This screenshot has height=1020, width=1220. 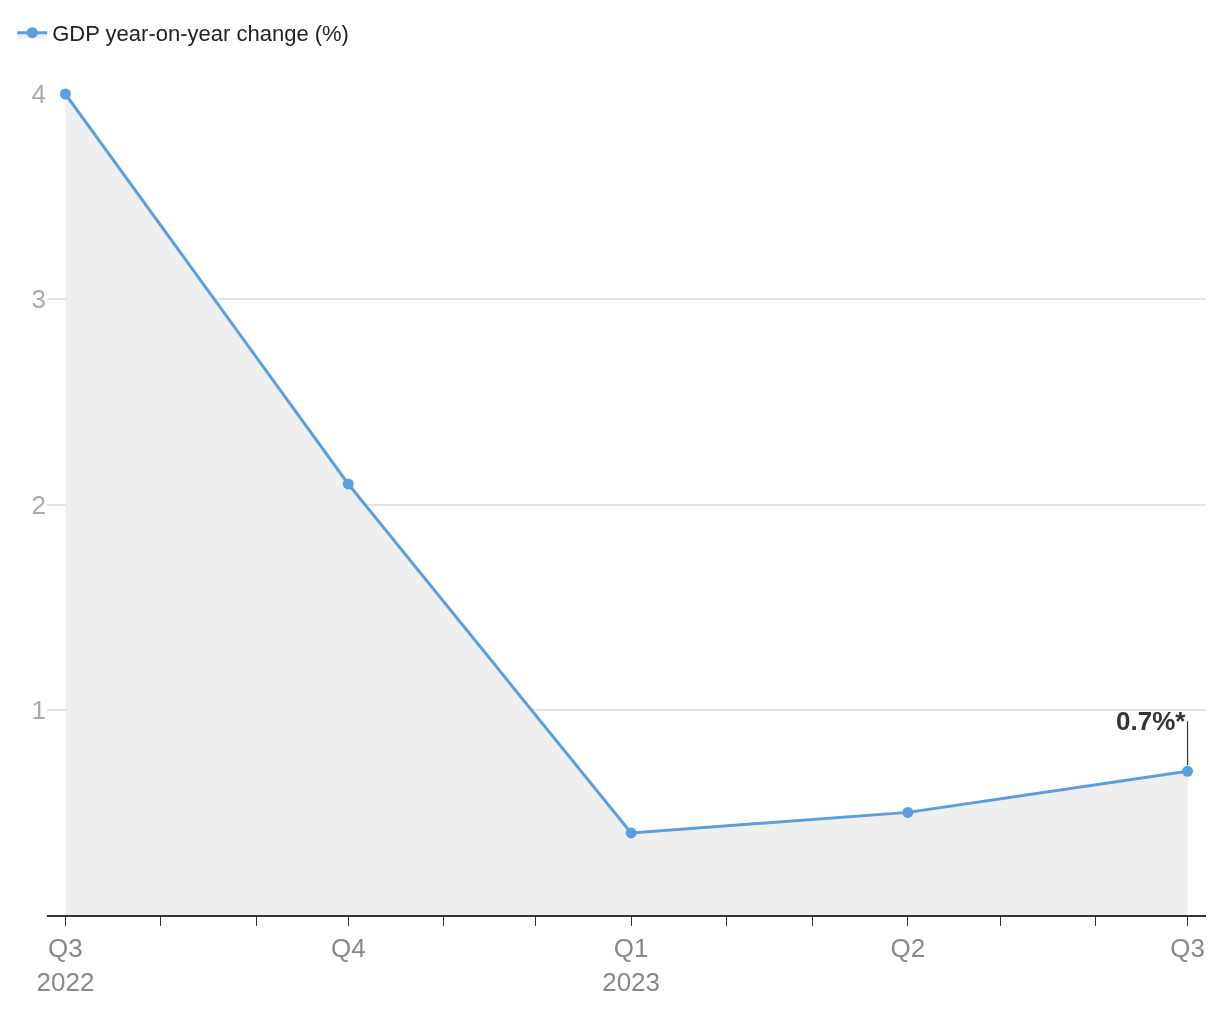 I want to click on x-tick-label: Q3, so click(x=1187, y=947).